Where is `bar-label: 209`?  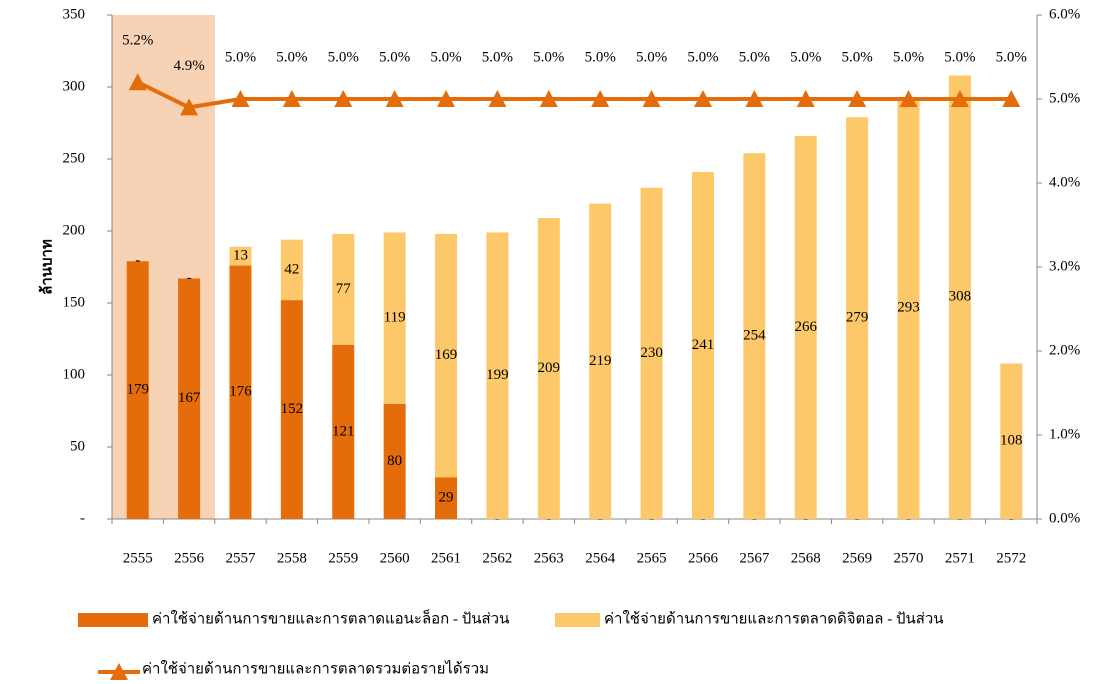
bar-label: 209 is located at coordinates (549, 368).